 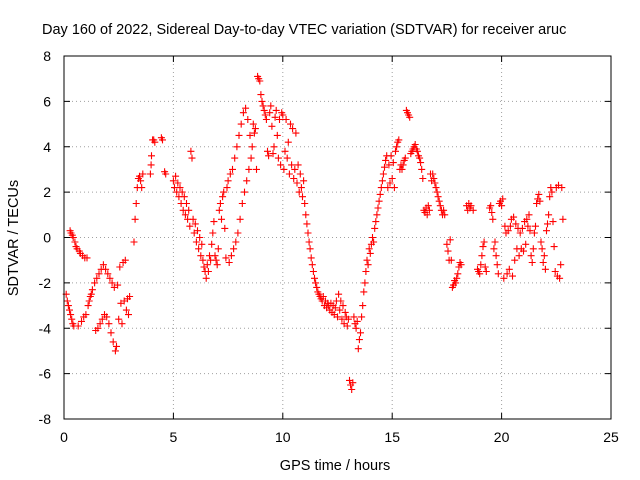 I want to click on x-axis-label: GPS time / hours, so click(x=335, y=466).